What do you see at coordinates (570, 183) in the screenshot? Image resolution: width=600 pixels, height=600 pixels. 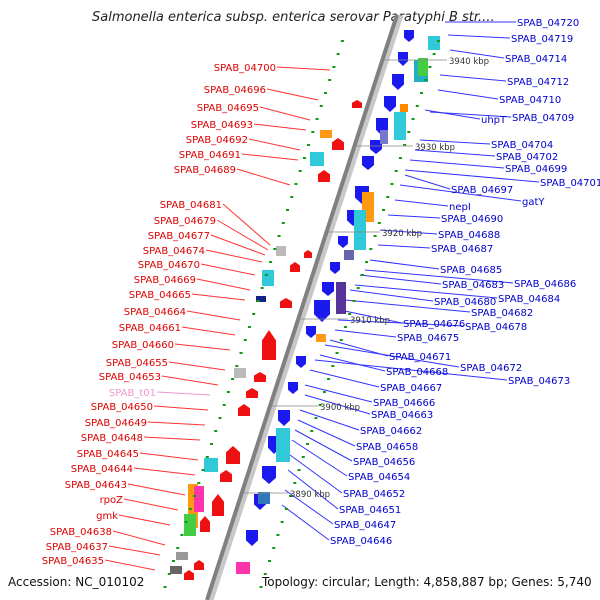 I see `gene-label-right: SPAB_04701` at bounding box center [570, 183].